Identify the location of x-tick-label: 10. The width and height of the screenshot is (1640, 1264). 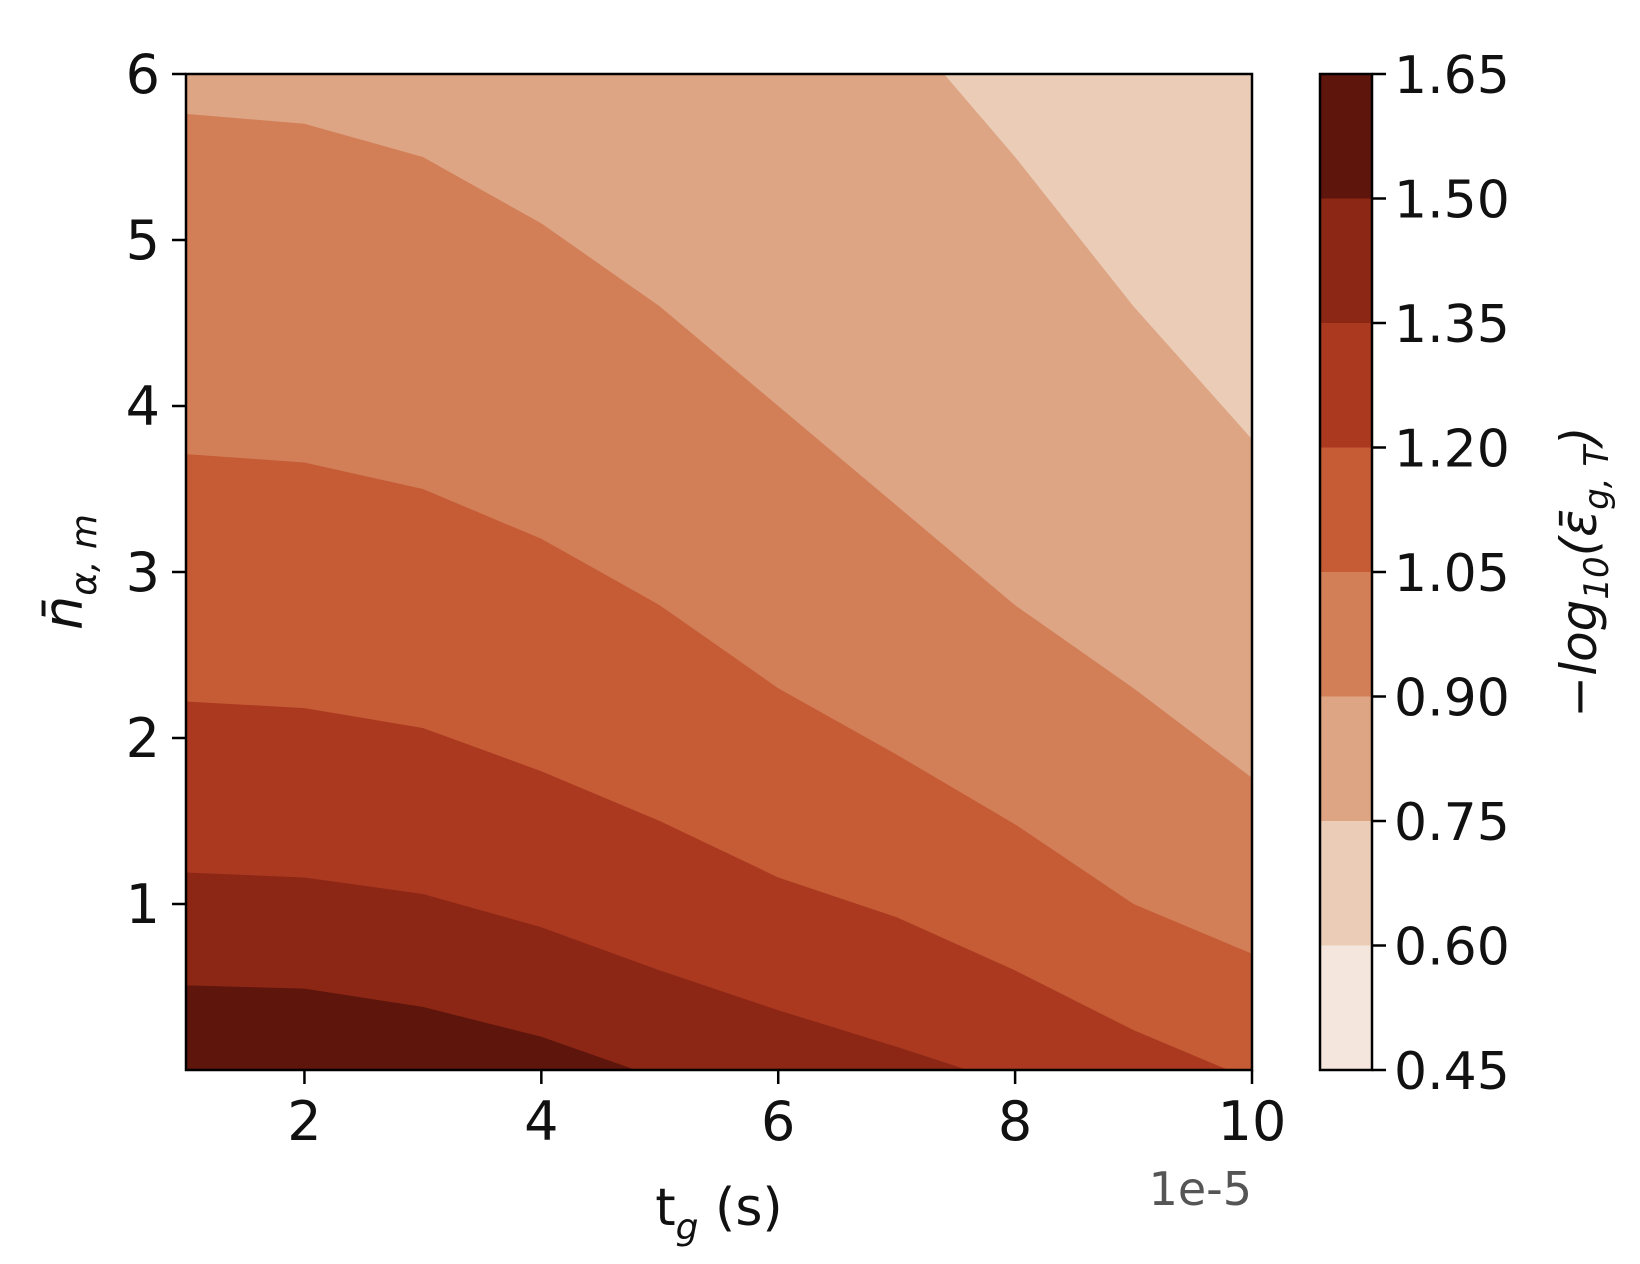
(1252, 1121).